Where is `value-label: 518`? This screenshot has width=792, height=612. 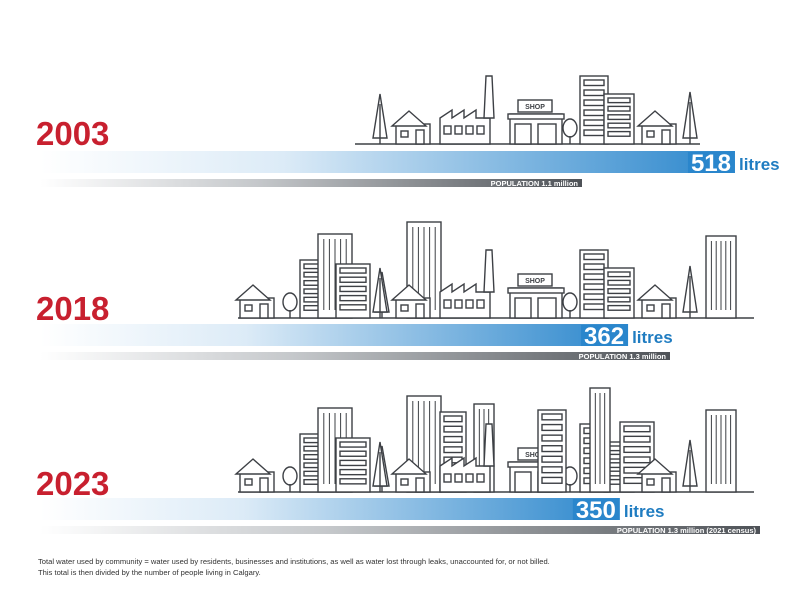
value-label: 518 is located at coordinates (711, 163).